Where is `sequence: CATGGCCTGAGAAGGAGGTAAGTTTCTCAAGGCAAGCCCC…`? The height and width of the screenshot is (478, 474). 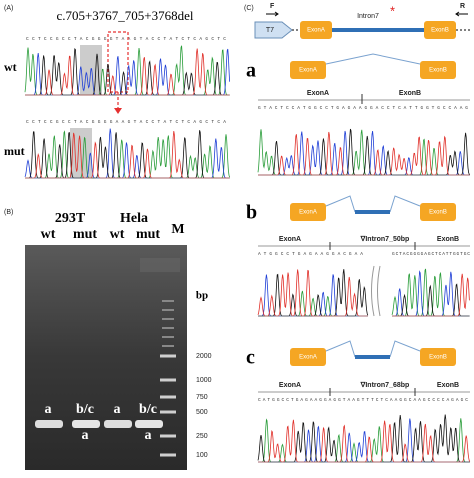 sequence: CATGGCCTGAGAAGGAGGTAAGTTTCTCAAGGCAAGCCCC… is located at coordinates (363, 400).